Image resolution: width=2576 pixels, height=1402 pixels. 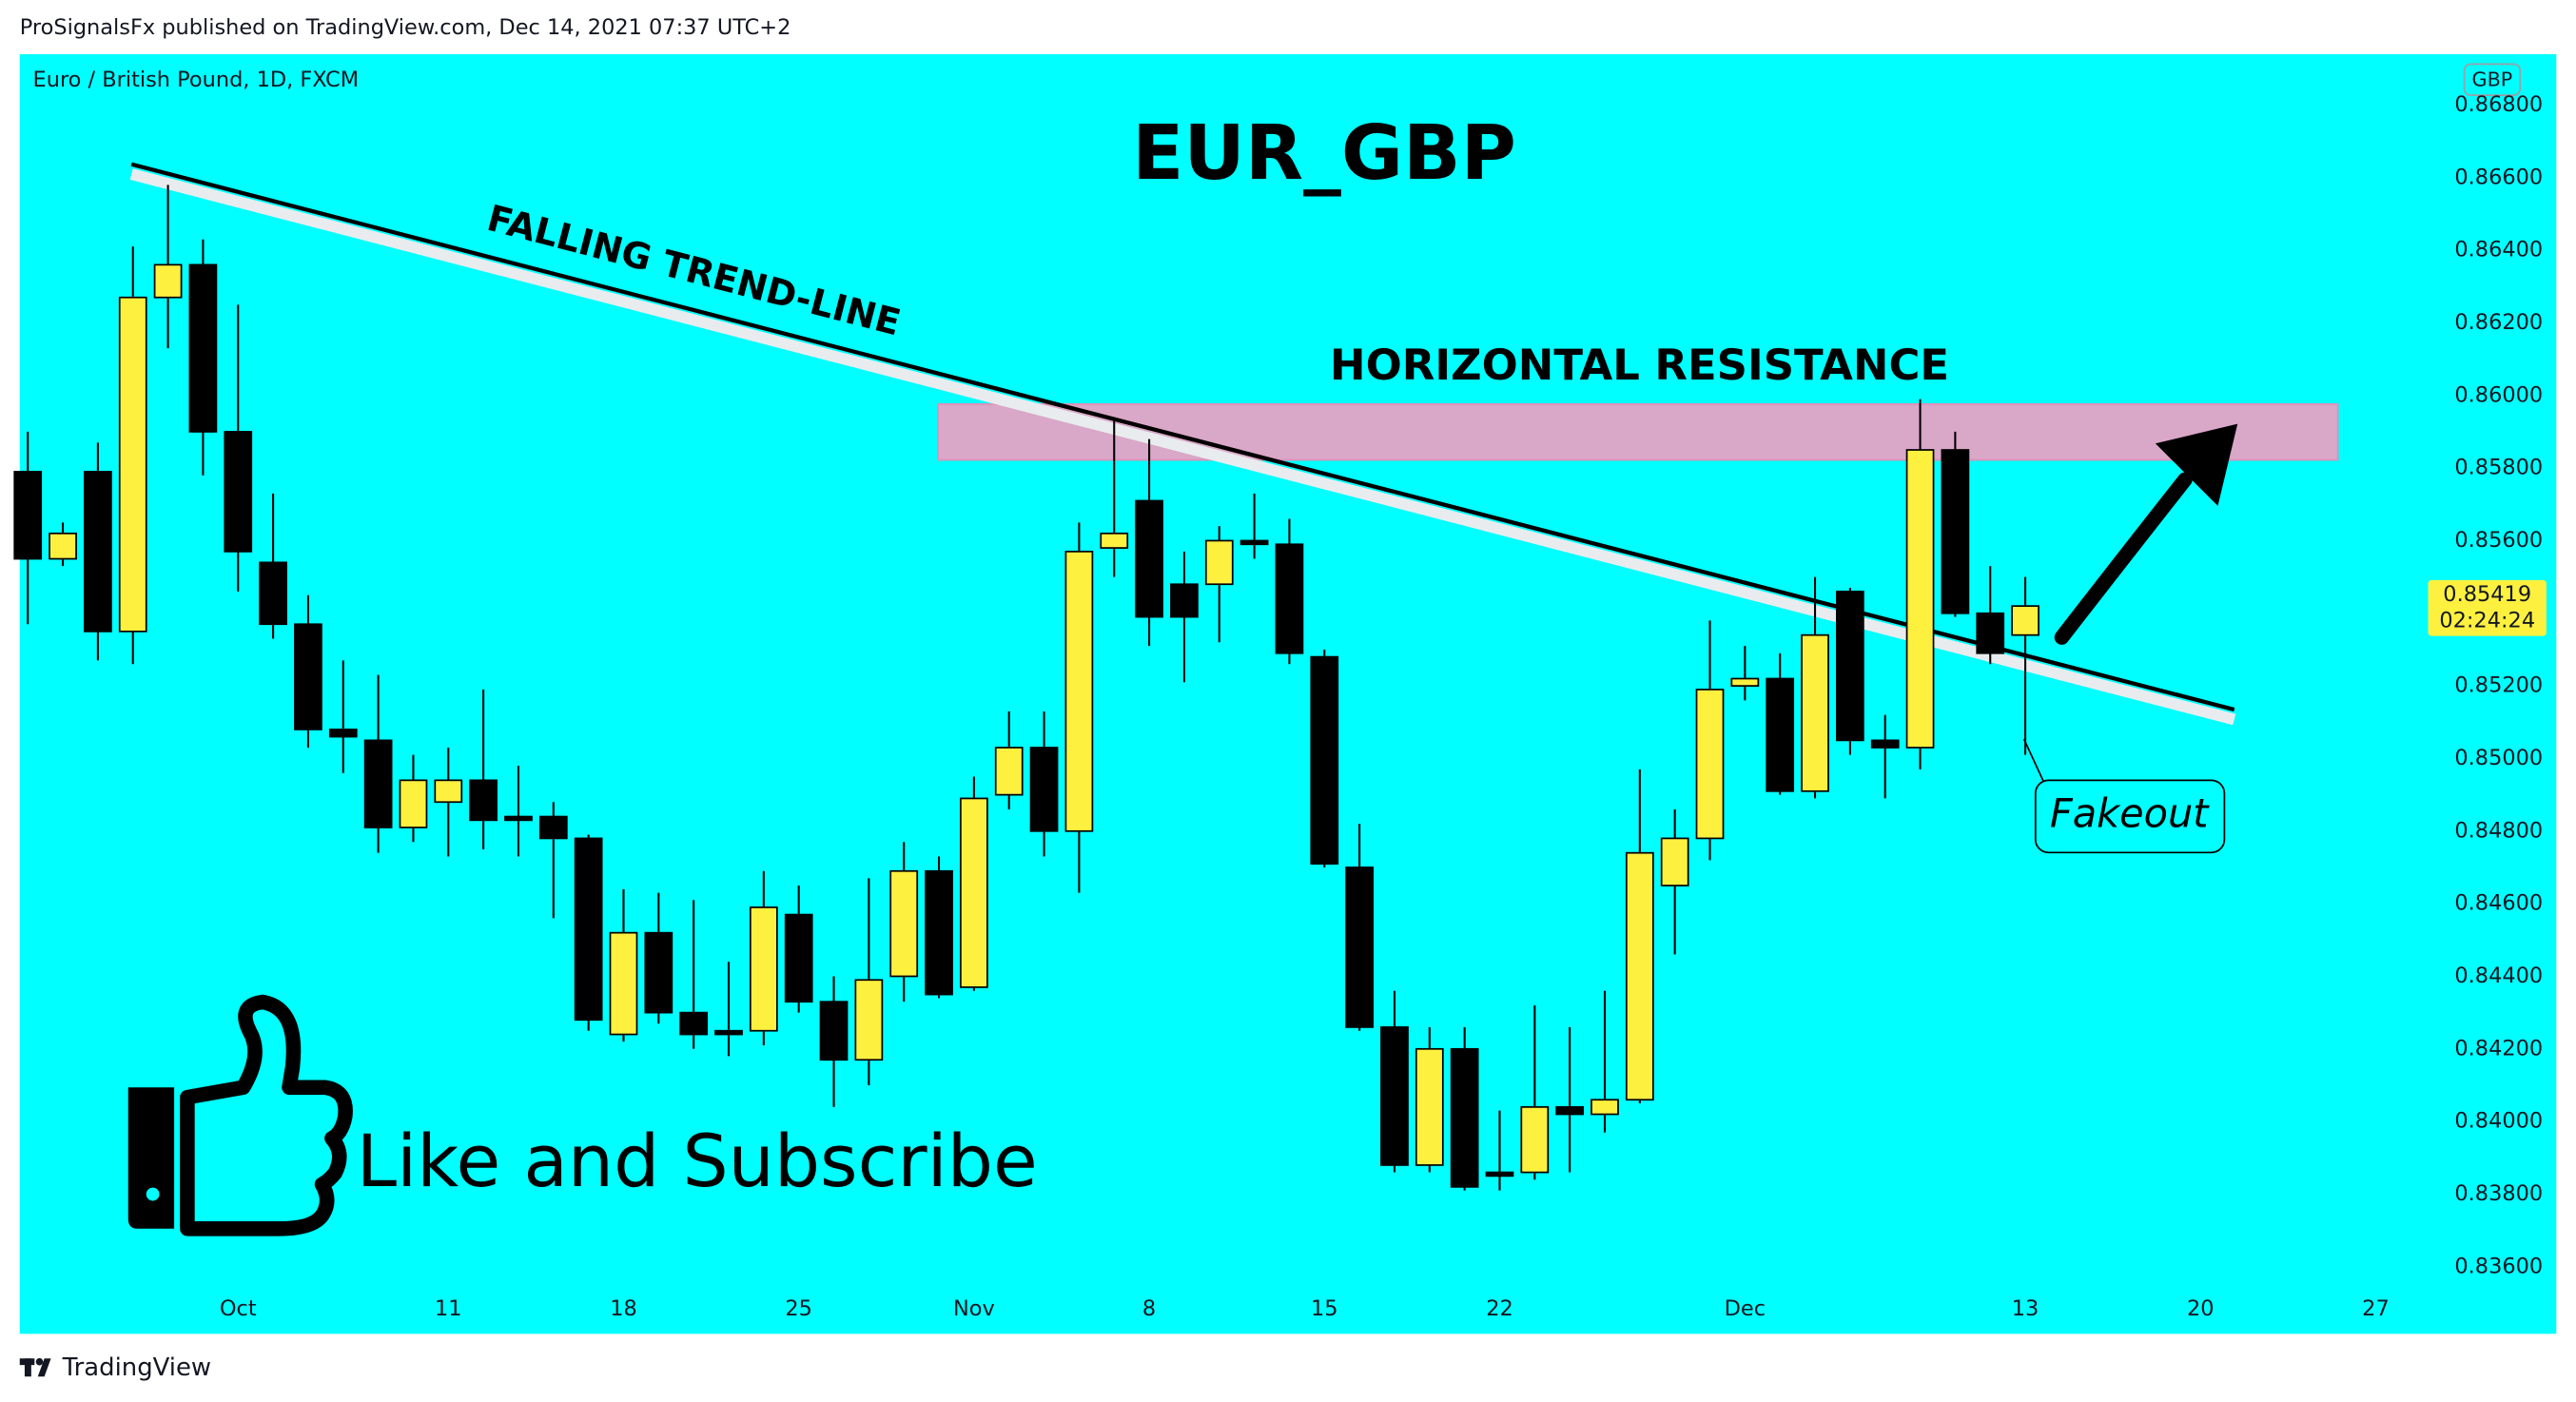 I want to click on x-tick-label: Dec, so click(x=1746, y=1308).